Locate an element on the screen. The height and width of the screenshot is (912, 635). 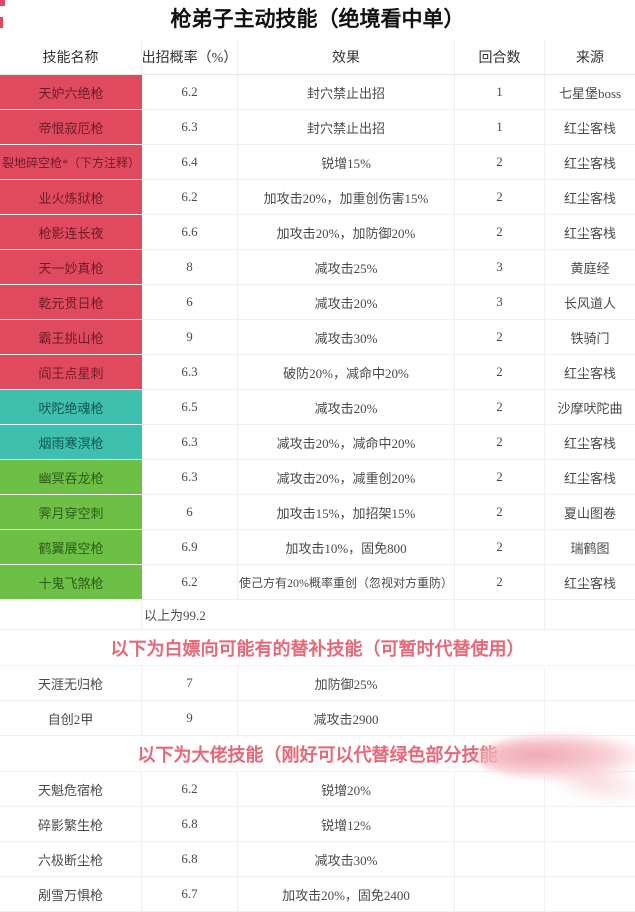
header-probability: 出招概率（%） is located at coordinates (190, 57).